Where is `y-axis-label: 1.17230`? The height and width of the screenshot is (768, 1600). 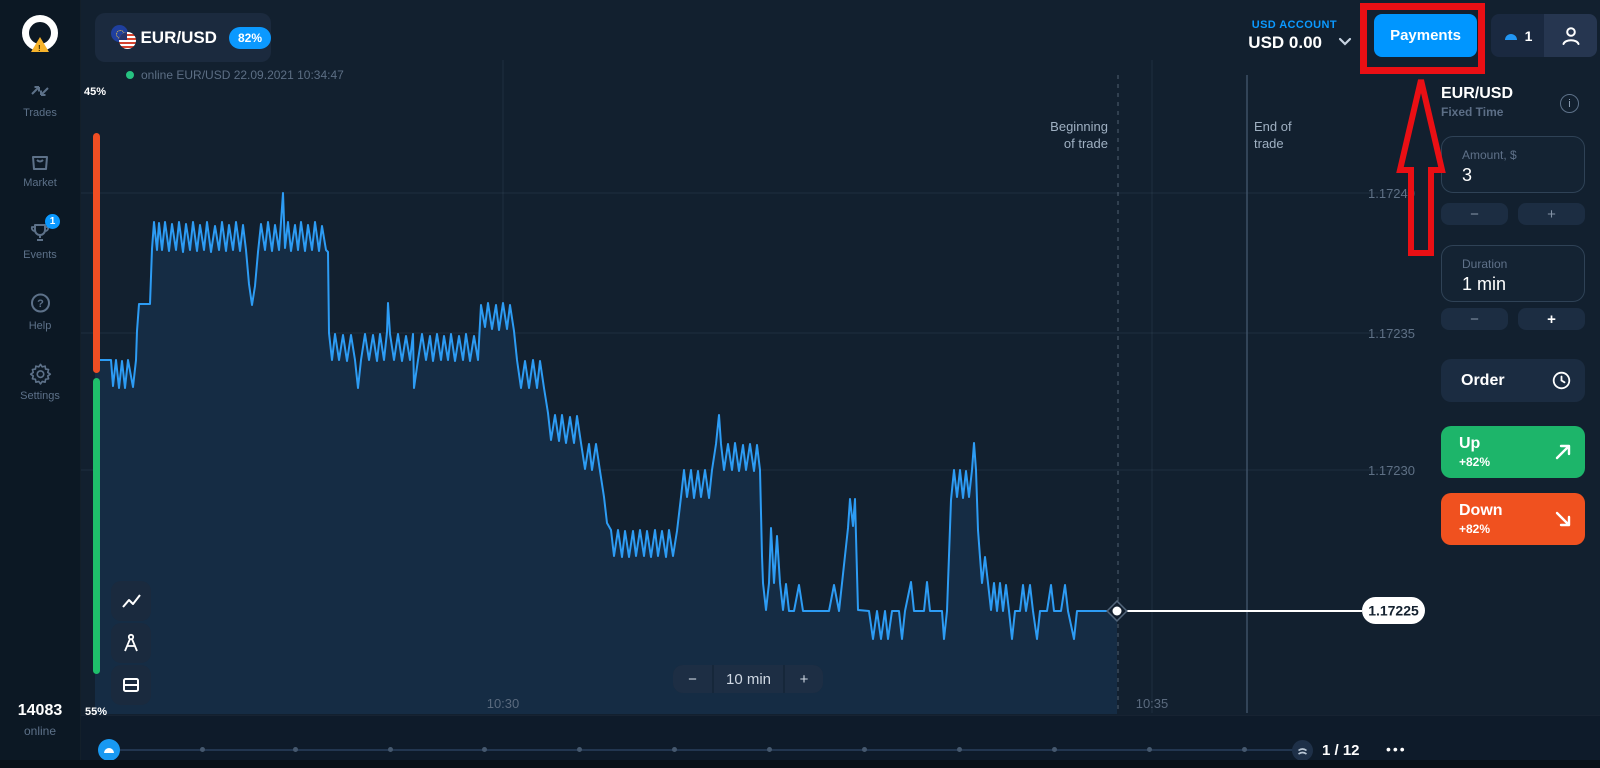
y-axis-label: 1.17230 is located at coordinates (1391, 470).